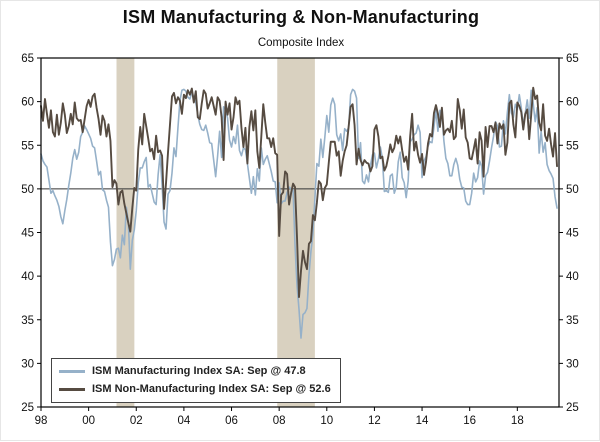  I want to click on x-axis-label: 18, so click(517, 421).